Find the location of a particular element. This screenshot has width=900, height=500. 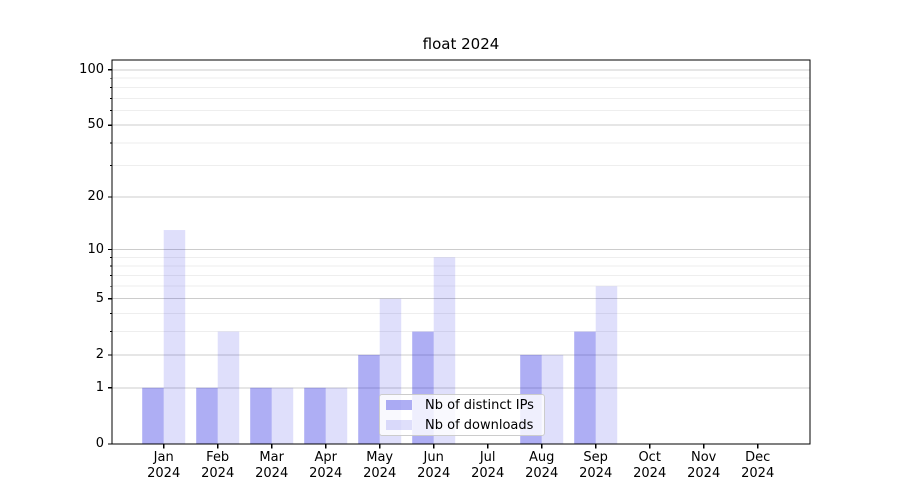

bar-nb-of-distinct-ips-jan-2024 is located at coordinates (153, 415).